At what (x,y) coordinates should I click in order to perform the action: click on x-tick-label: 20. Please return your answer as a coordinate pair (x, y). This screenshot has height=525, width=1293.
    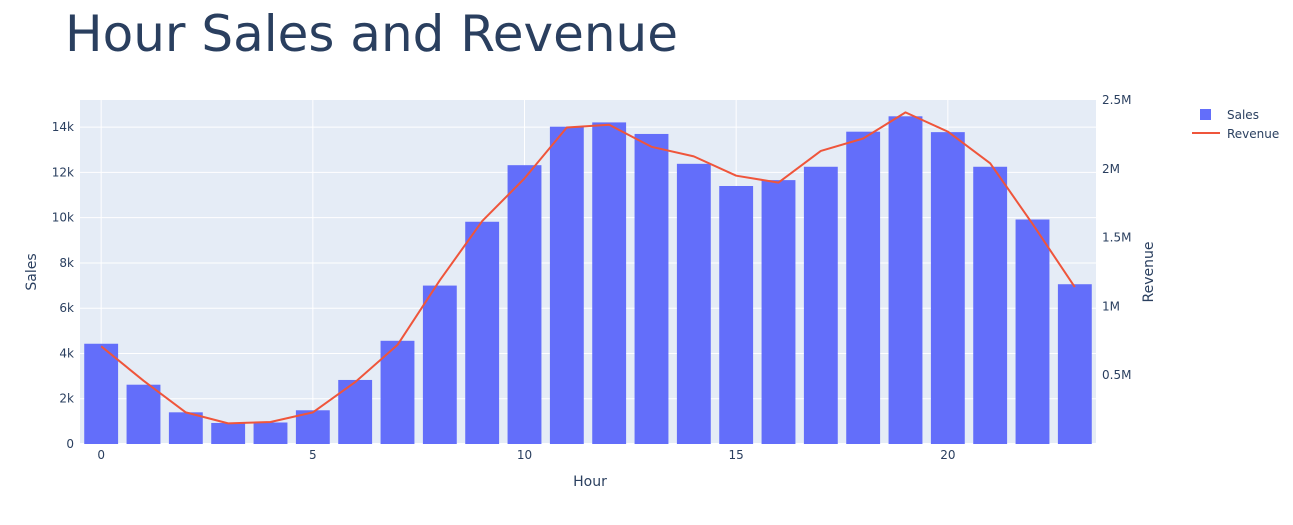
    Looking at the image, I should click on (947, 455).